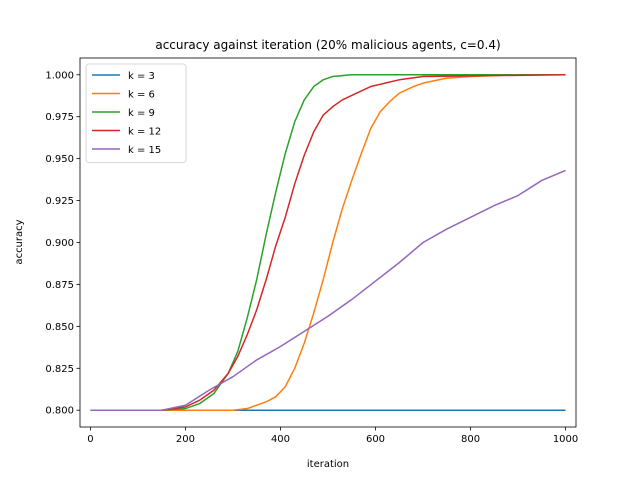 The image size is (640, 480). Describe the element at coordinates (144, 132) in the screenshot. I see `legend-label: k = 12` at that location.